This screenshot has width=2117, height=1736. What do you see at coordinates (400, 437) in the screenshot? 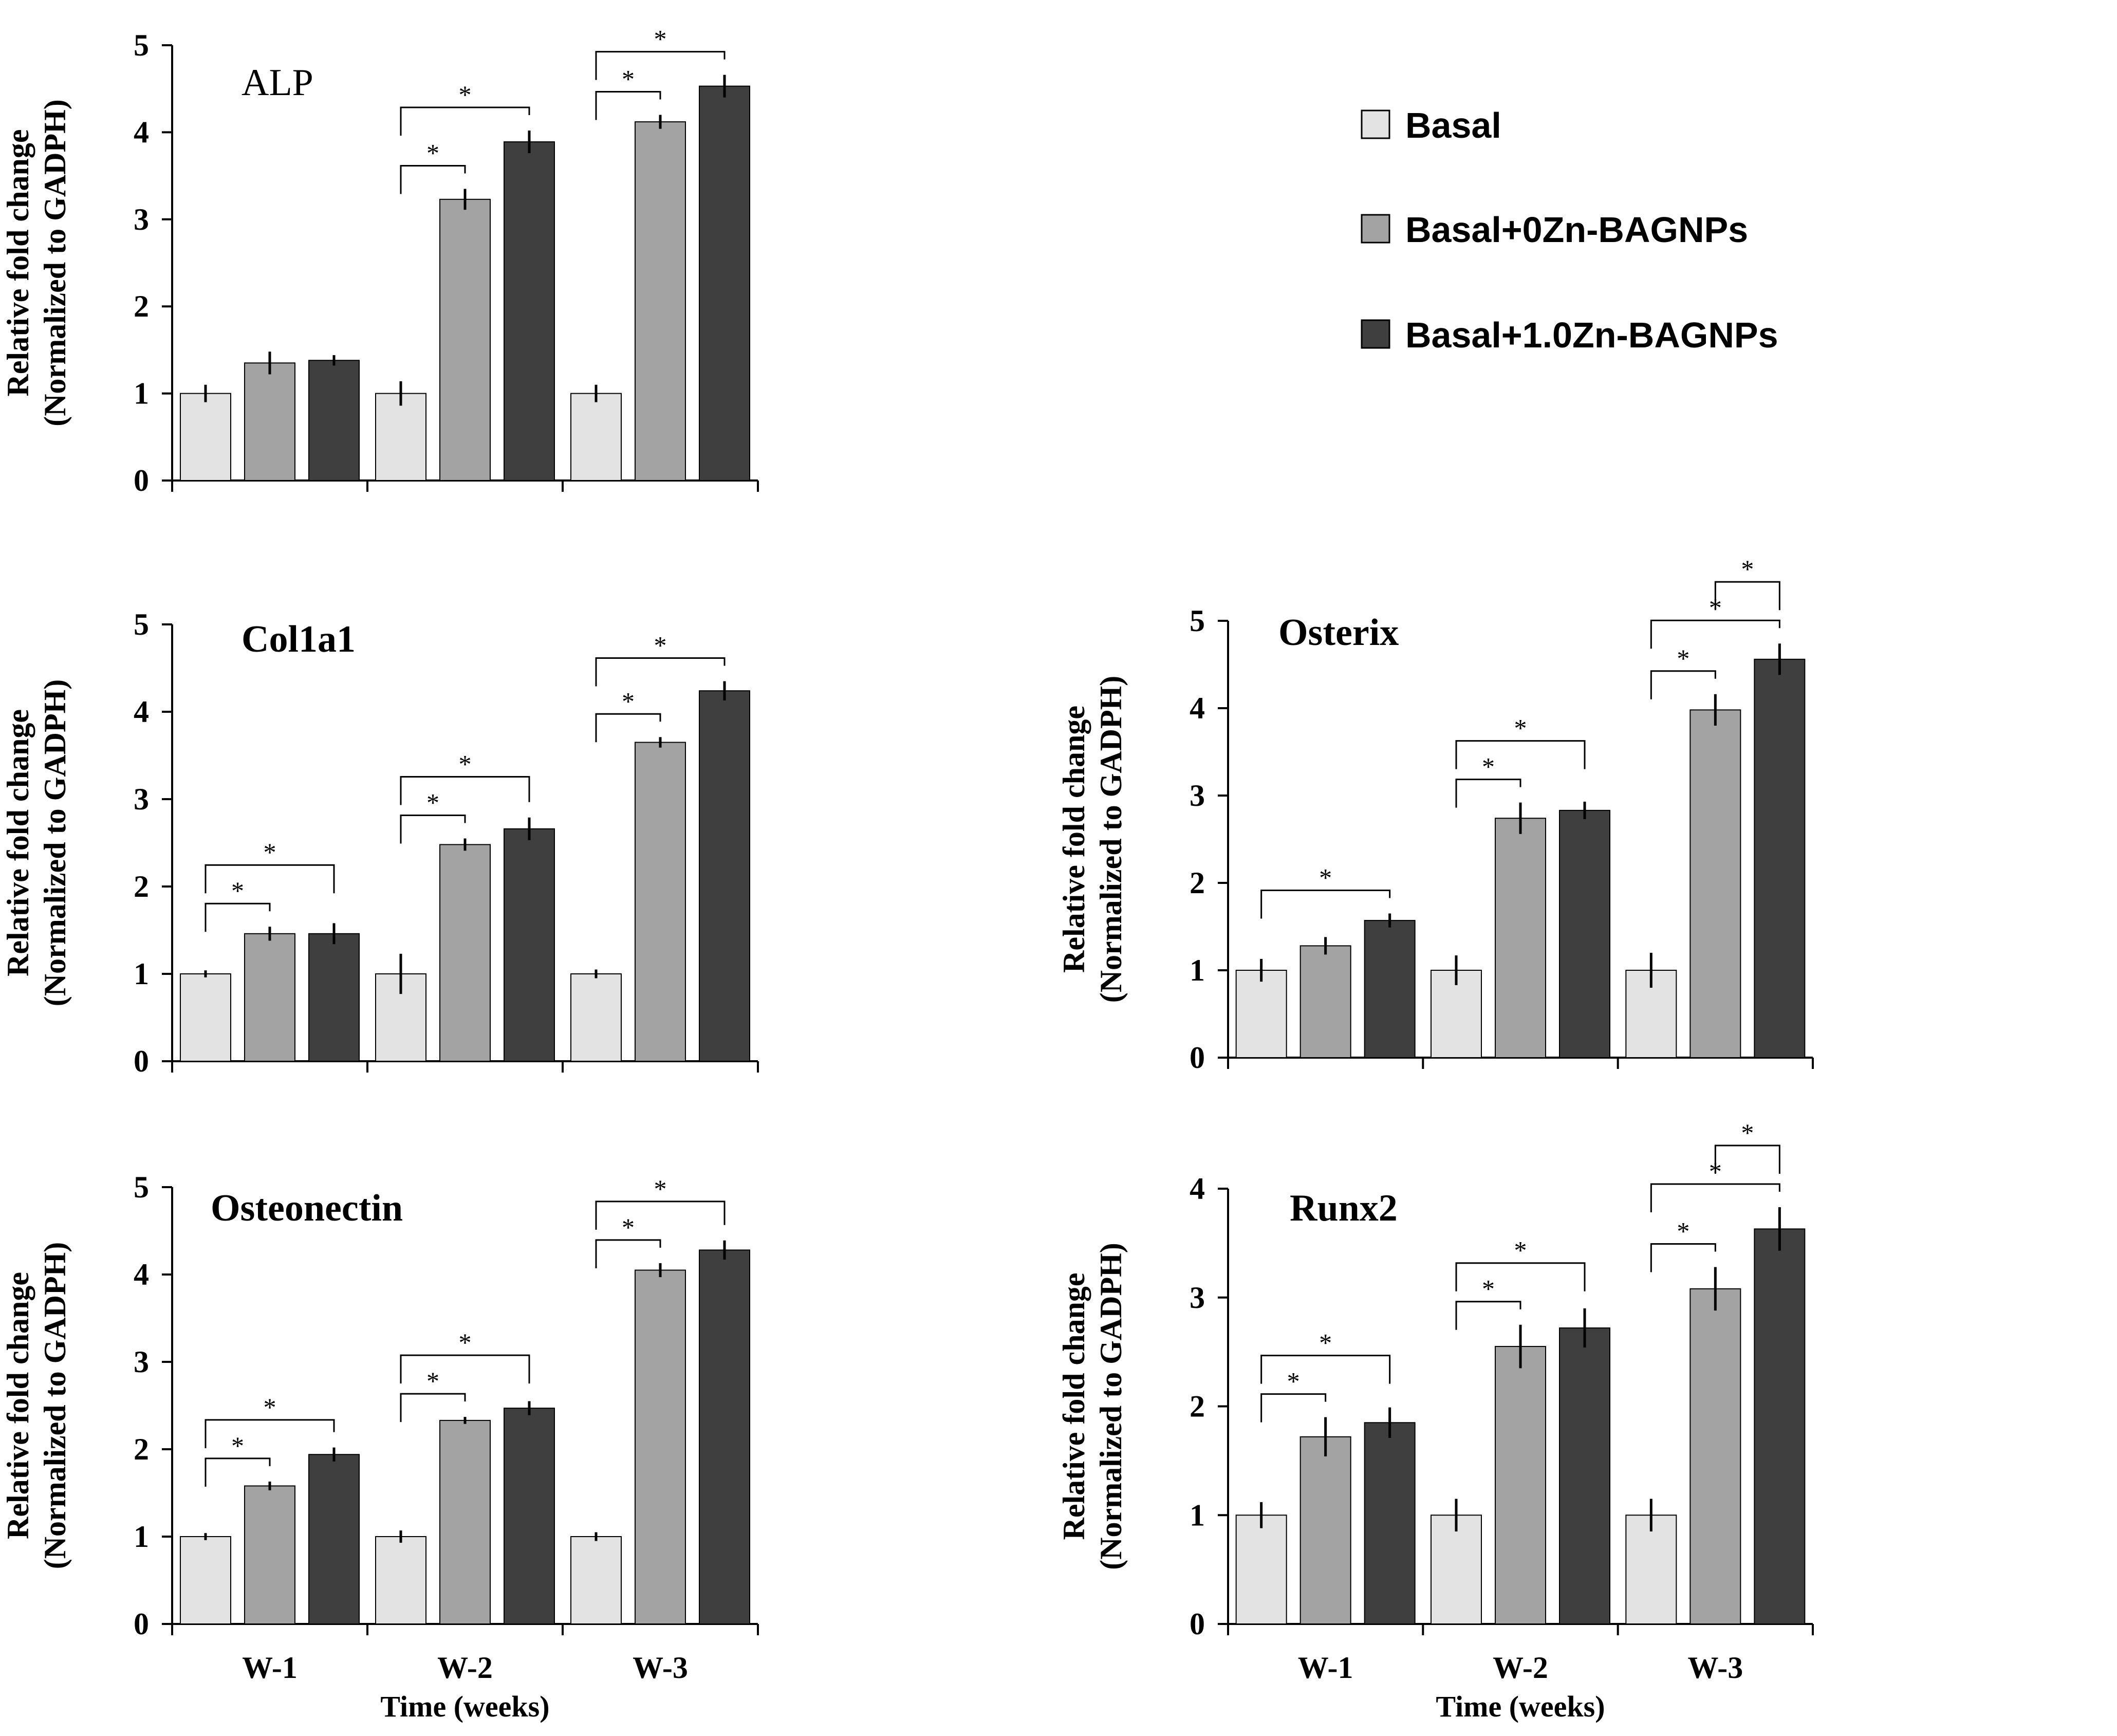
I see `bar-basal-w2` at bounding box center [400, 437].